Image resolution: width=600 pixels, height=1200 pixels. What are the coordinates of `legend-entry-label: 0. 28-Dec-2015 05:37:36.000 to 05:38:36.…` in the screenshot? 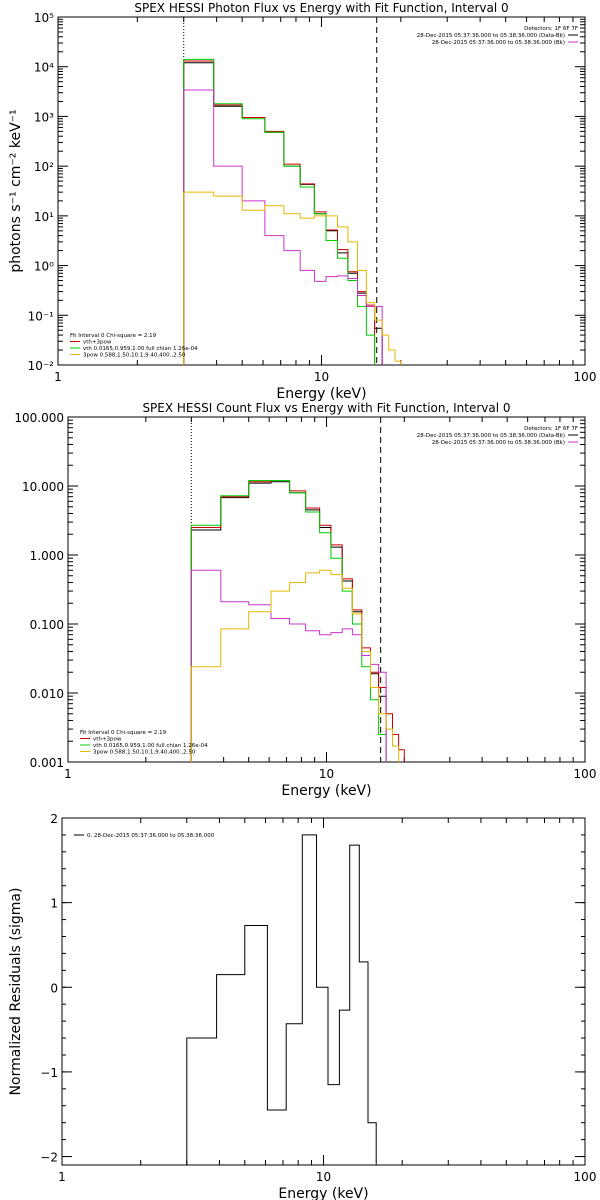 It's located at (151, 836).